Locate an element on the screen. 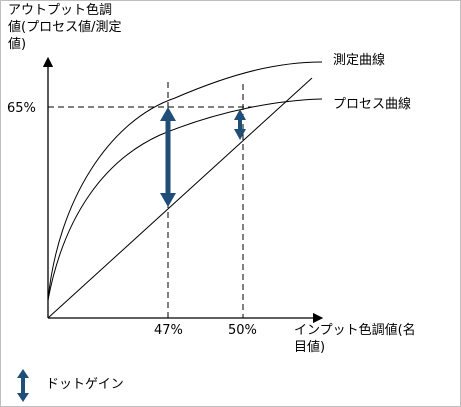 Image resolution: width=461 pixels, height=407 pixels. x-axis-label: インプット色調値(名 目値) is located at coordinates (355, 339).